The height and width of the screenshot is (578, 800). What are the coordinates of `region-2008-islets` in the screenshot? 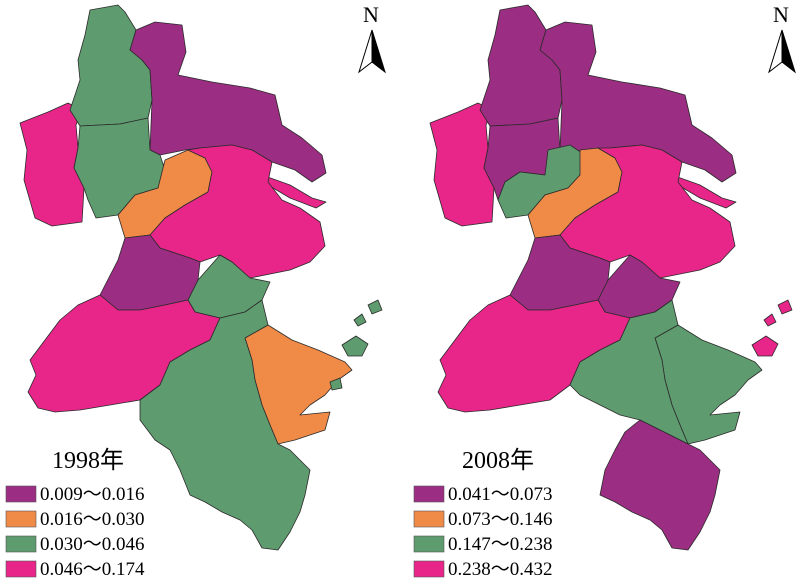 It's located at (772, 328).